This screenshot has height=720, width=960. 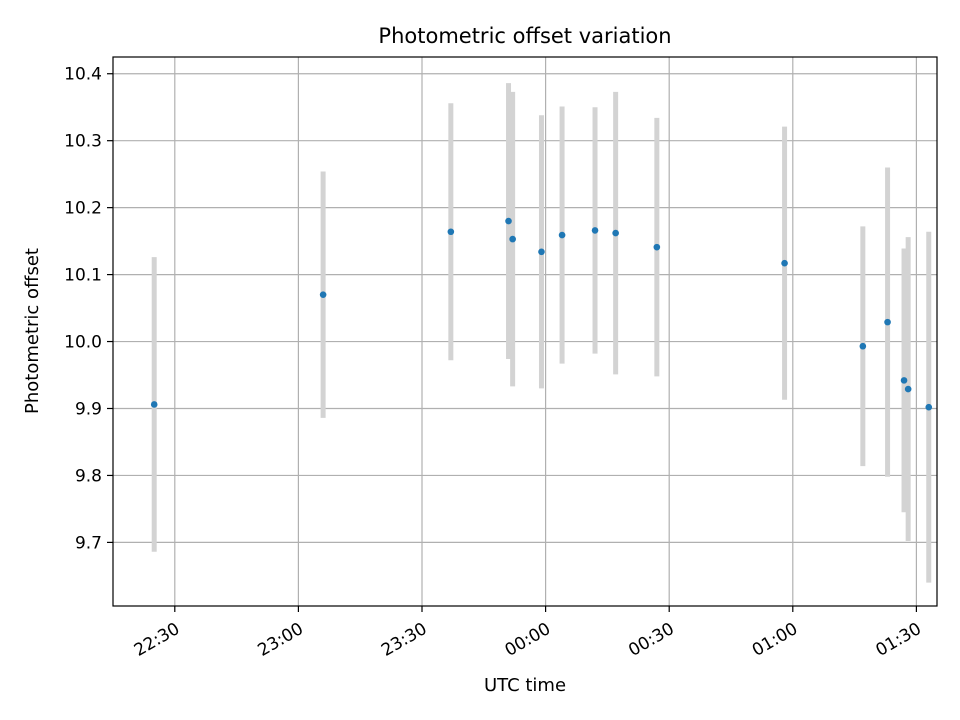 I want to click on y-tick-label: 9.9, so click(x=88, y=409).